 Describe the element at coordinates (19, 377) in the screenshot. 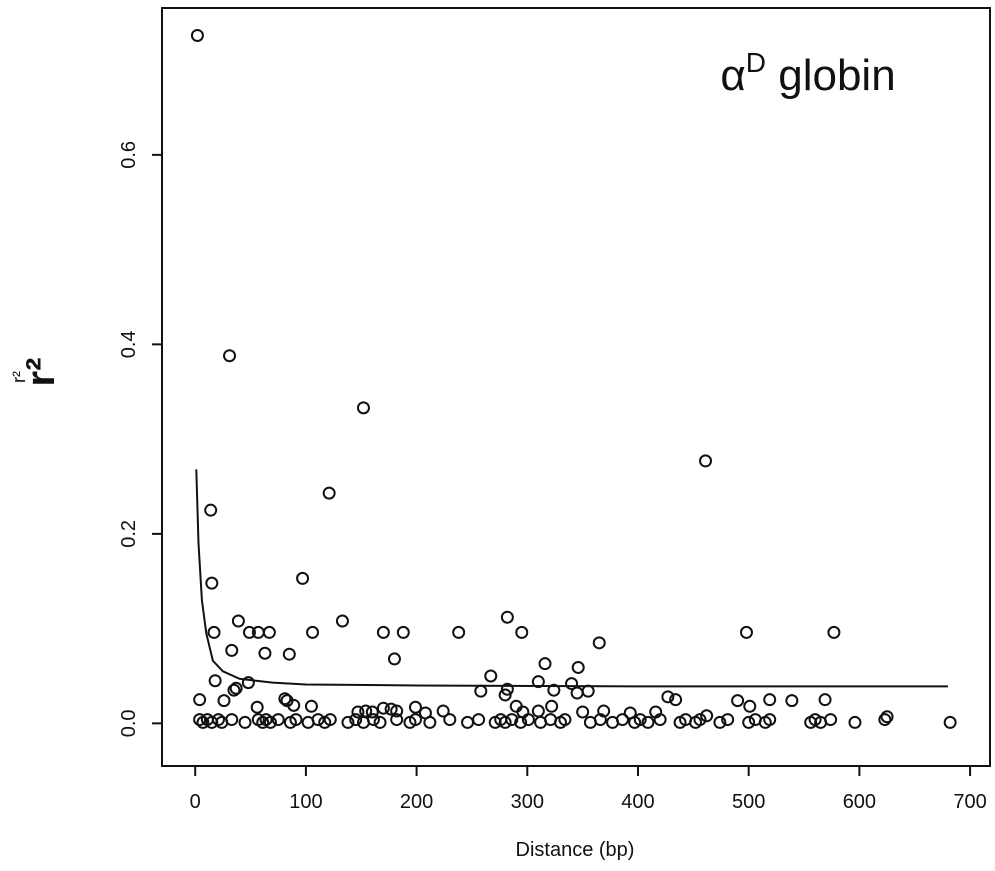

I see `y-axis-label-small: r²` at that location.